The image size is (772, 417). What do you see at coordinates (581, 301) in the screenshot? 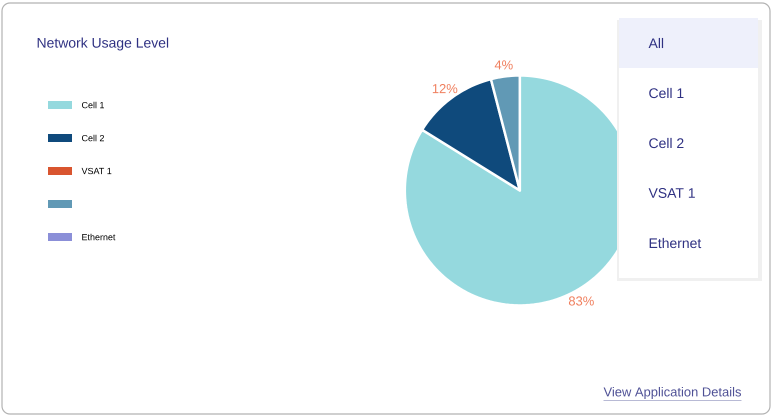
I see `data-label: 83%` at bounding box center [581, 301].